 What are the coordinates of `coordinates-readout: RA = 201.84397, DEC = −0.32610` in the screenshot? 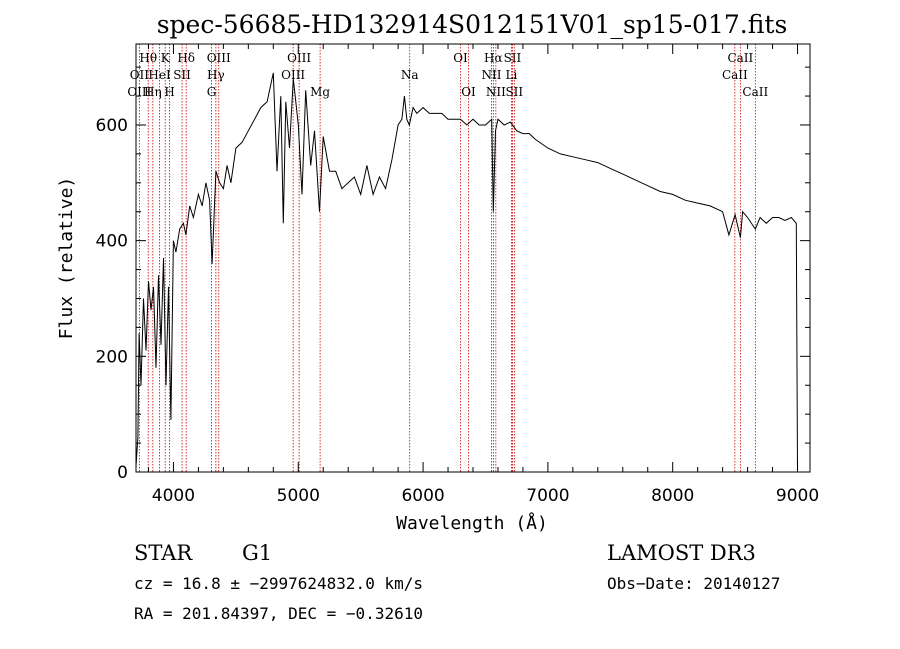 It's located at (278, 613).